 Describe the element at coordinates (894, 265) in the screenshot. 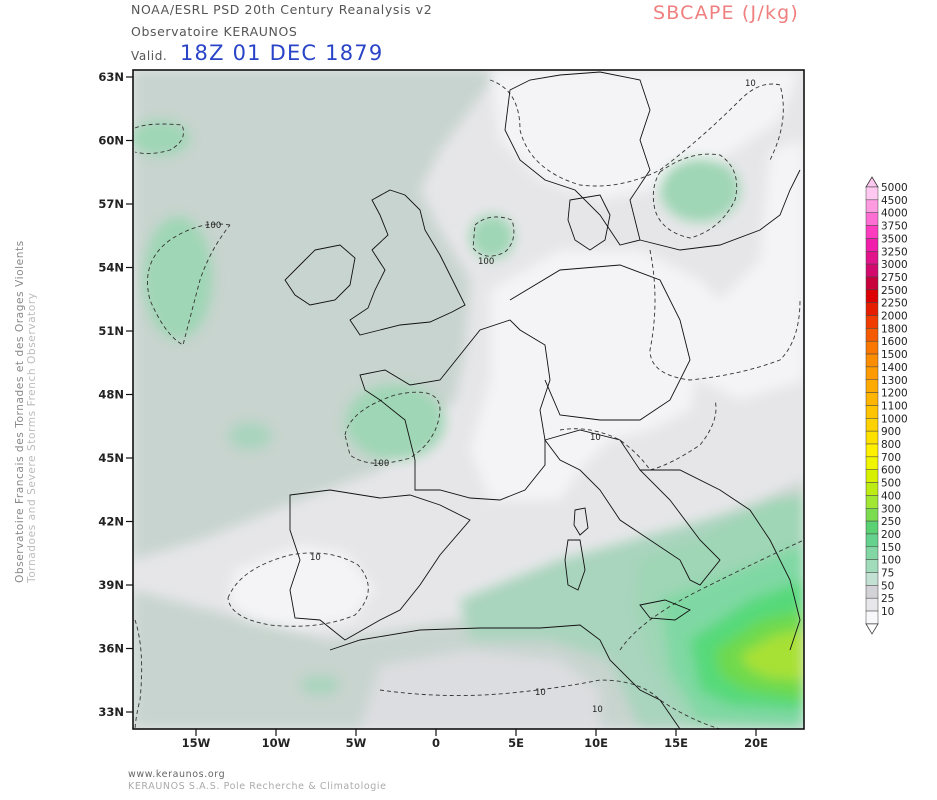

I see `legend-label: 3000` at that location.